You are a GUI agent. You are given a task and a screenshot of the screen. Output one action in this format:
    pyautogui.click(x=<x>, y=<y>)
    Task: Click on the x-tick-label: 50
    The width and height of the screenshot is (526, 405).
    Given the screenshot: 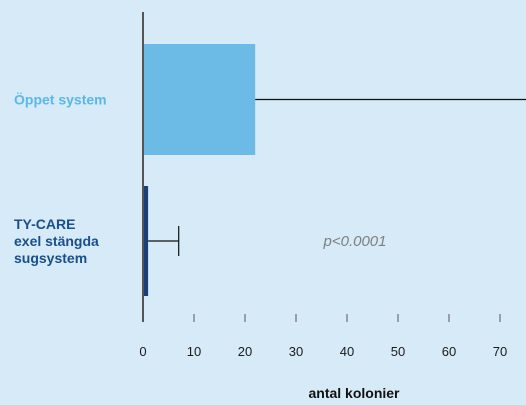 What is the action you would take?
    pyautogui.click(x=398, y=351)
    